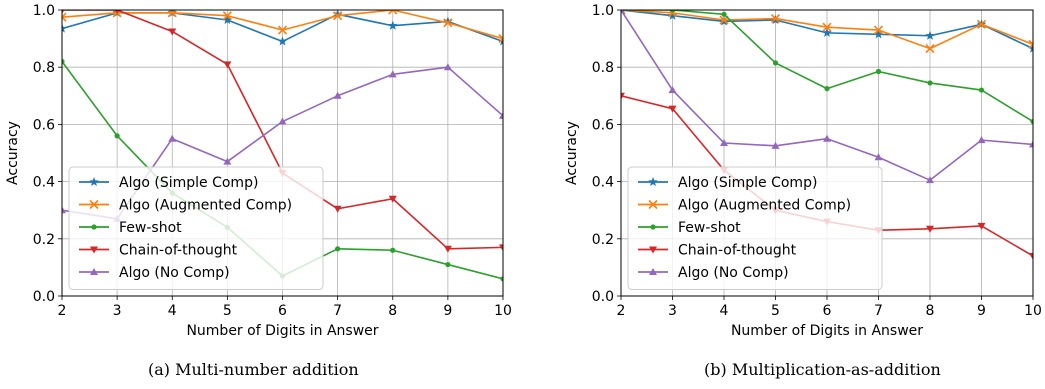 The height and width of the screenshot is (389, 1045). I want to click on legend-item-algo-augmented-comp: Algo (Augmented Comp), so click(744, 206).